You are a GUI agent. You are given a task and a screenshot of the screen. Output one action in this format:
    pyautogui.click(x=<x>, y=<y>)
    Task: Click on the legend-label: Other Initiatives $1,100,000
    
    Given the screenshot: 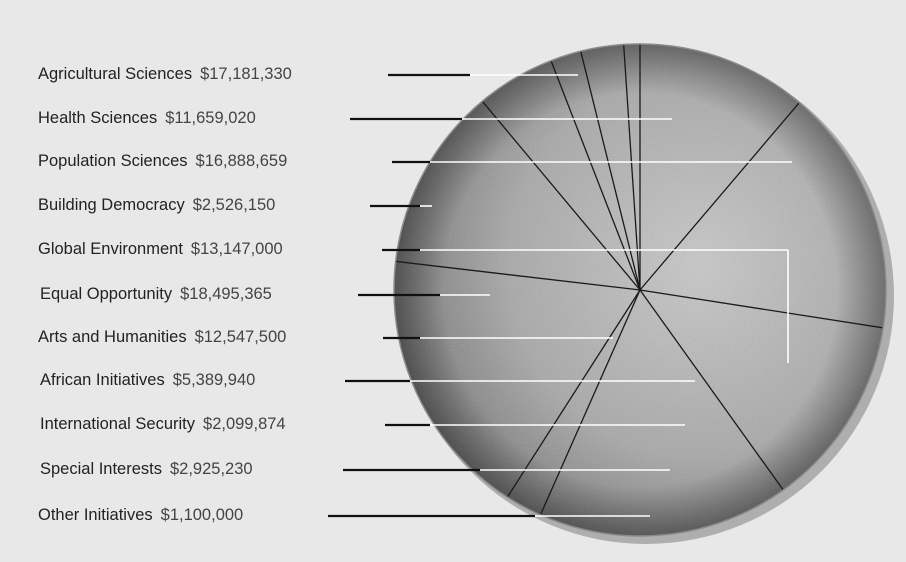 What is the action you would take?
    pyautogui.click(x=140, y=515)
    